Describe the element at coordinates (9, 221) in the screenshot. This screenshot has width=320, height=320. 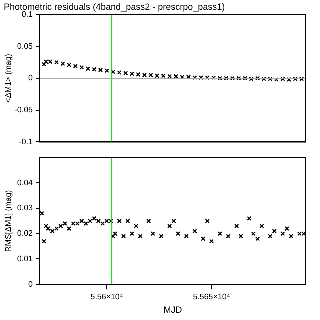
I see `y-axis-title: RMS[ΔM1] (mag)` at that location.